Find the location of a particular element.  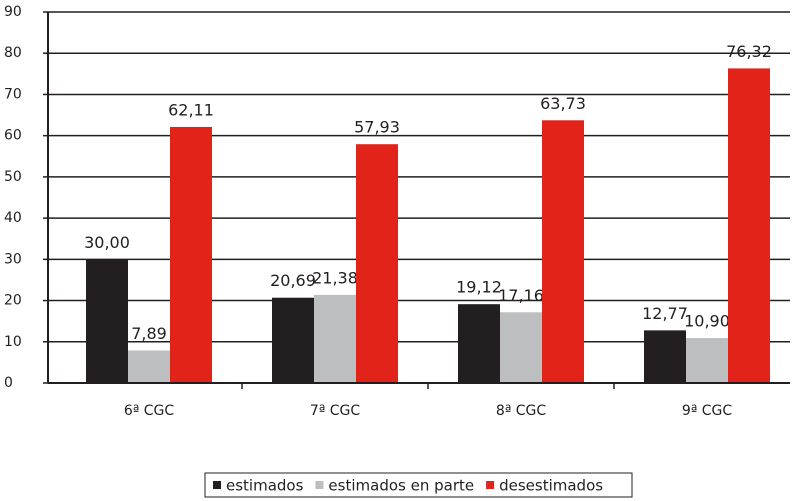

y-tick-label: 20 is located at coordinates (13, 301).